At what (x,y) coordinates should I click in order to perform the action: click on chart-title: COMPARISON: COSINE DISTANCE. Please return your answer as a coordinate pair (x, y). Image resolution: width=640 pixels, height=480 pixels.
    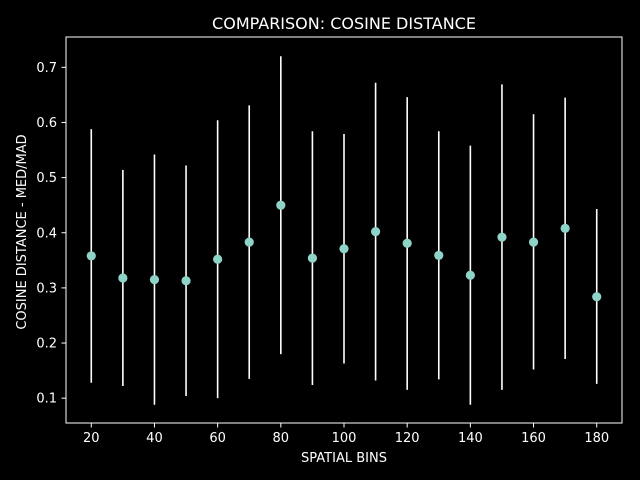
    Looking at the image, I should click on (344, 23).